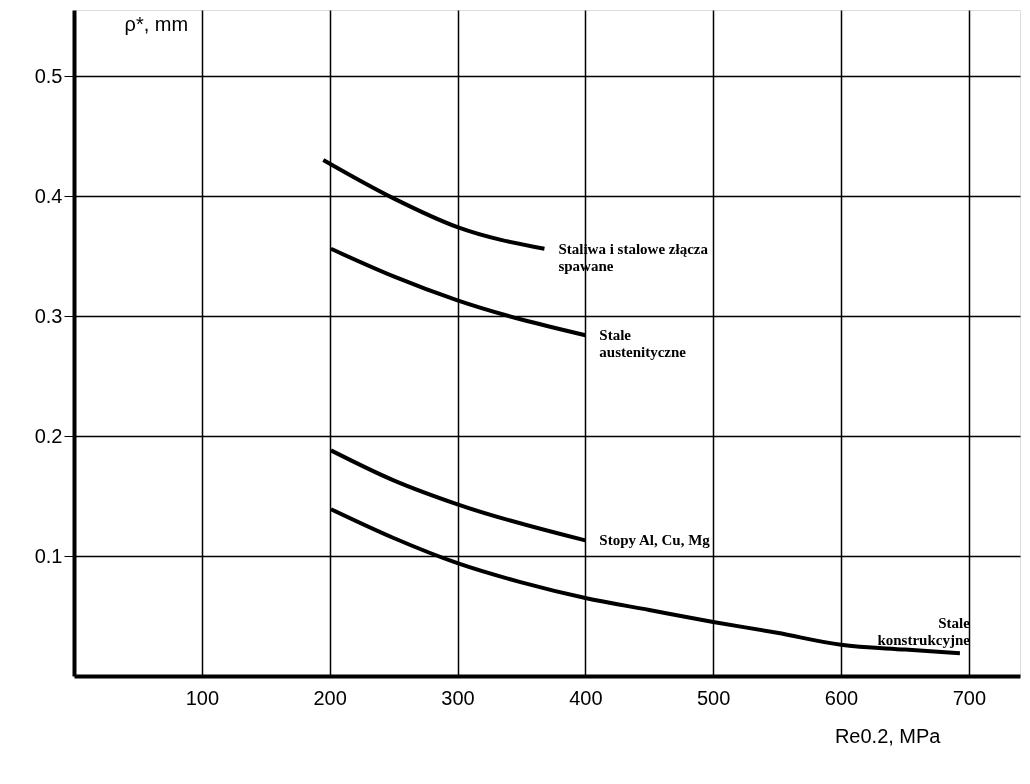  I want to click on x-tick-label: 600, so click(841, 697).